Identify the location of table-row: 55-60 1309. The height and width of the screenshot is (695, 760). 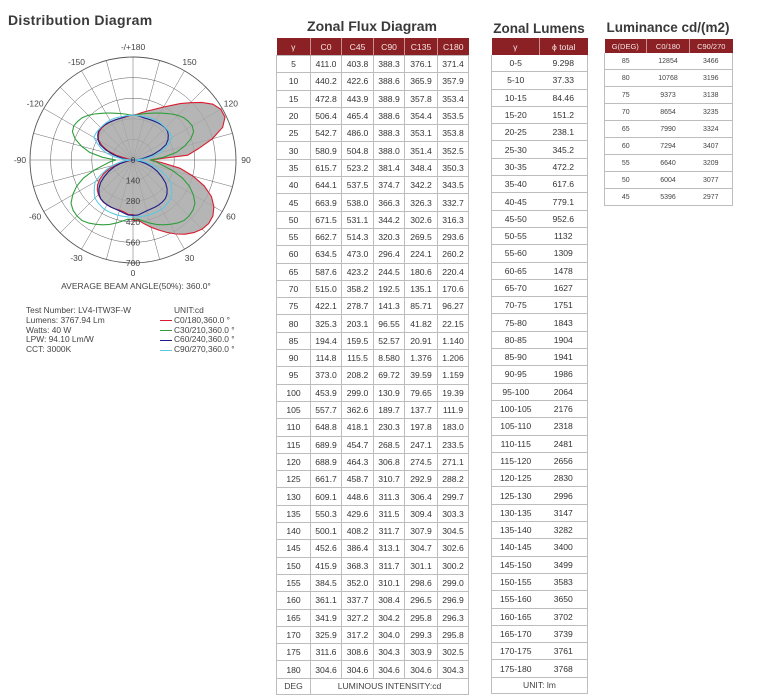
(539, 253).